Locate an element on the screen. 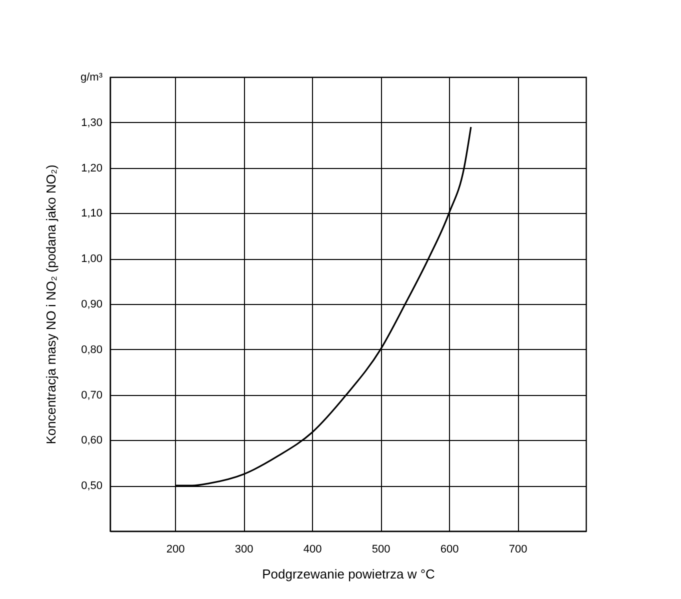 The width and height of the screenshot is (681, 599). y-tick-label: 0,80 is located at coordinates (91, 350).